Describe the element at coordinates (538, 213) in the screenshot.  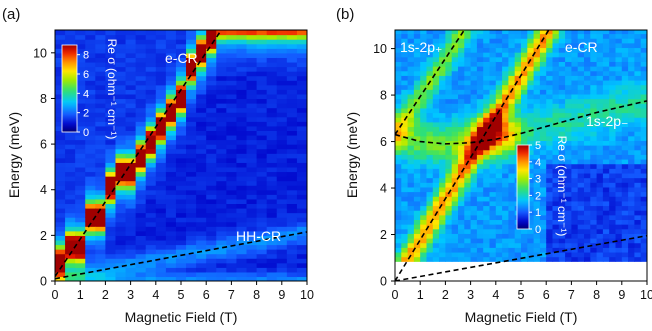
I see `colorbar-tick-label: 1` at that location.